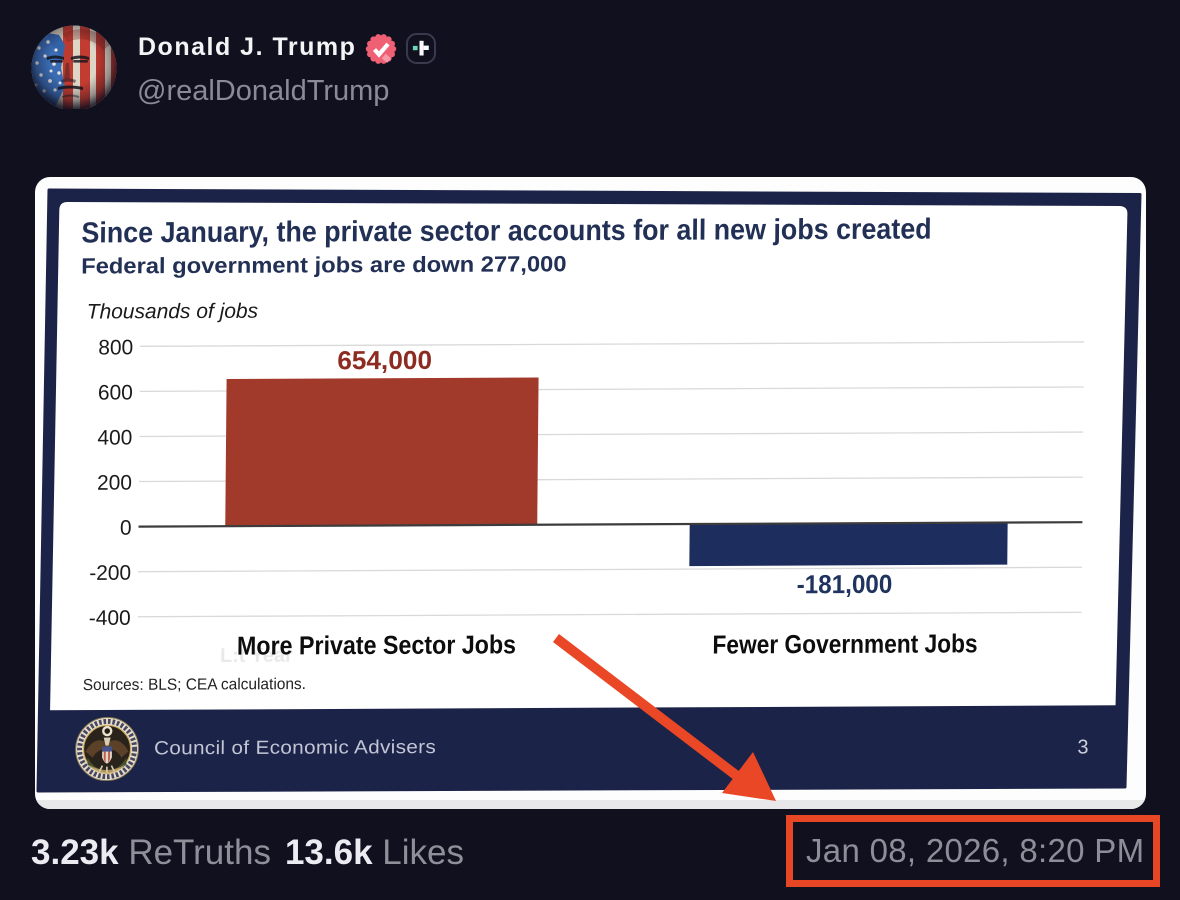 This screenshot has width=1180, height=900. I want to click on svg-text: 200, so click(114, 483).